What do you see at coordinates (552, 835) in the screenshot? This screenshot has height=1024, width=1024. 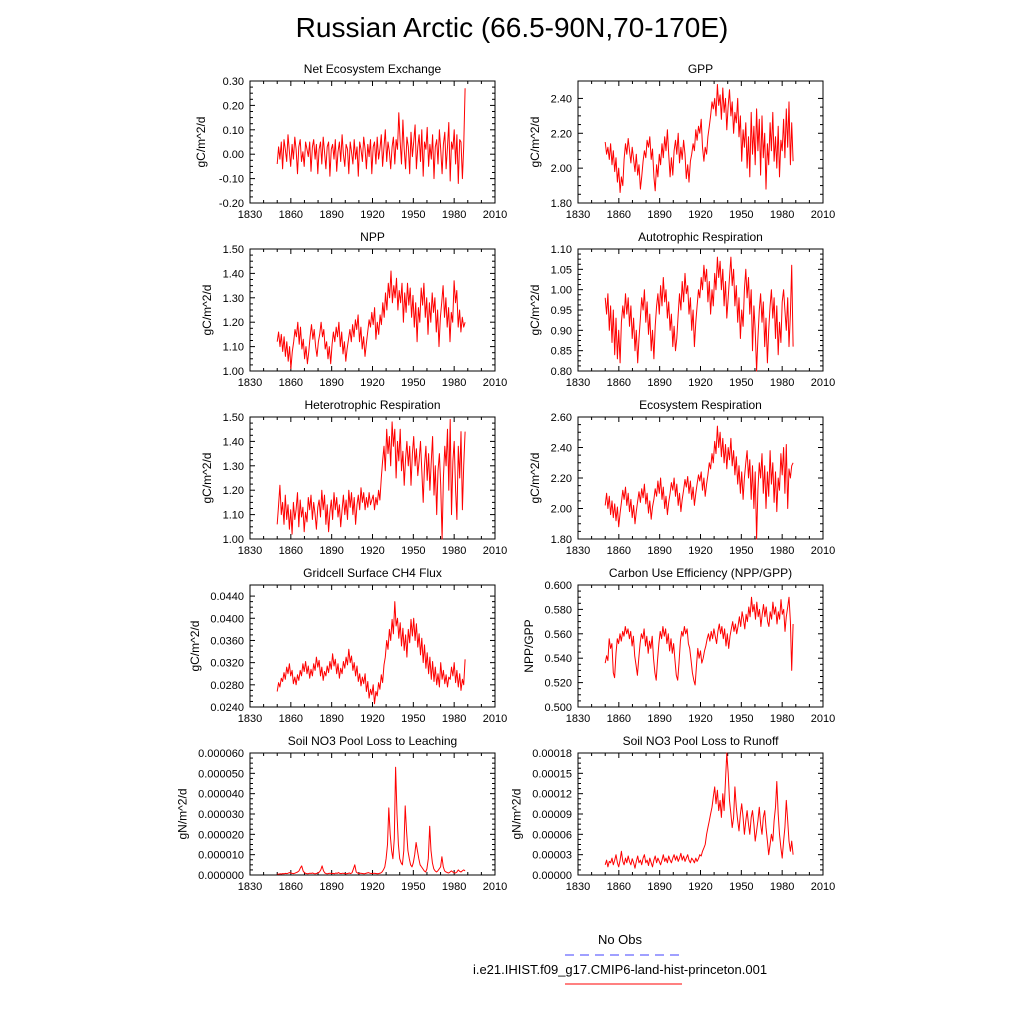 I see `y-tick-label: 0.00006` at bounding box center [552, 835].